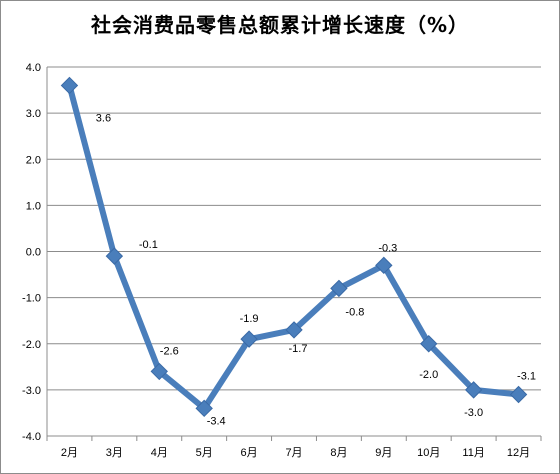 The image size is (560, 474). I want to click on y-tick-label: -1.0, so click(31, 299).